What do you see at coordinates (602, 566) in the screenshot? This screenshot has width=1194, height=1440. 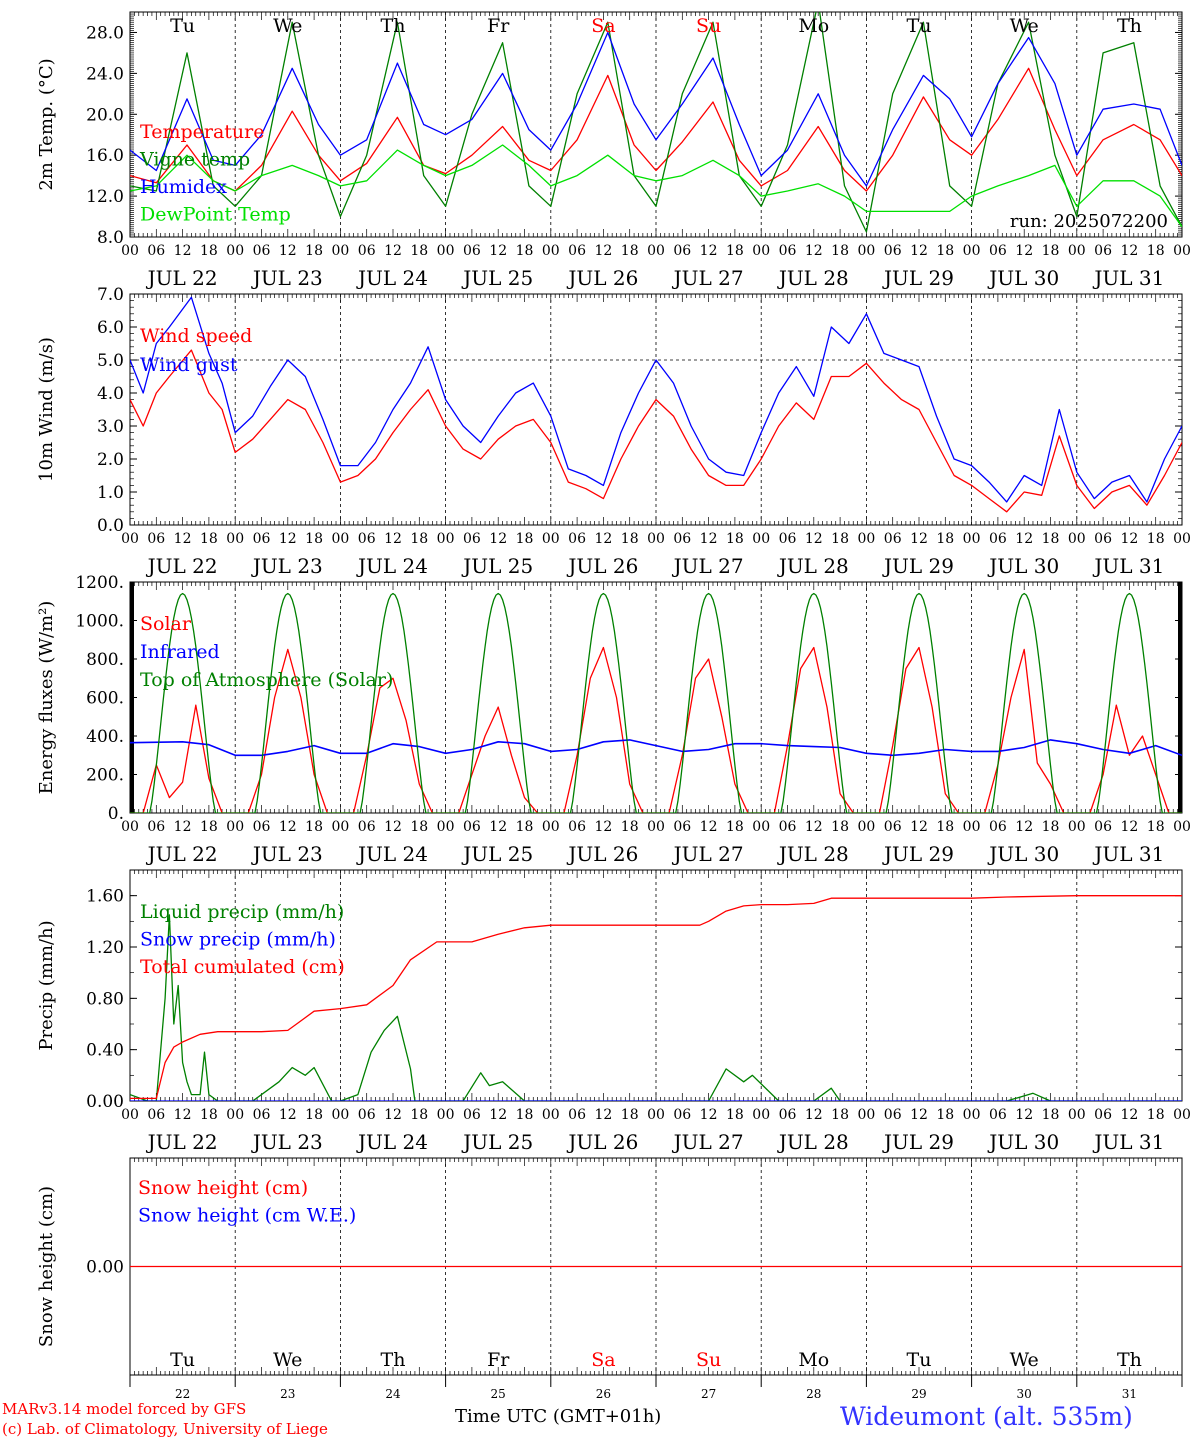 I see `day-label: JUL 26` at bounding box center [602, 566].